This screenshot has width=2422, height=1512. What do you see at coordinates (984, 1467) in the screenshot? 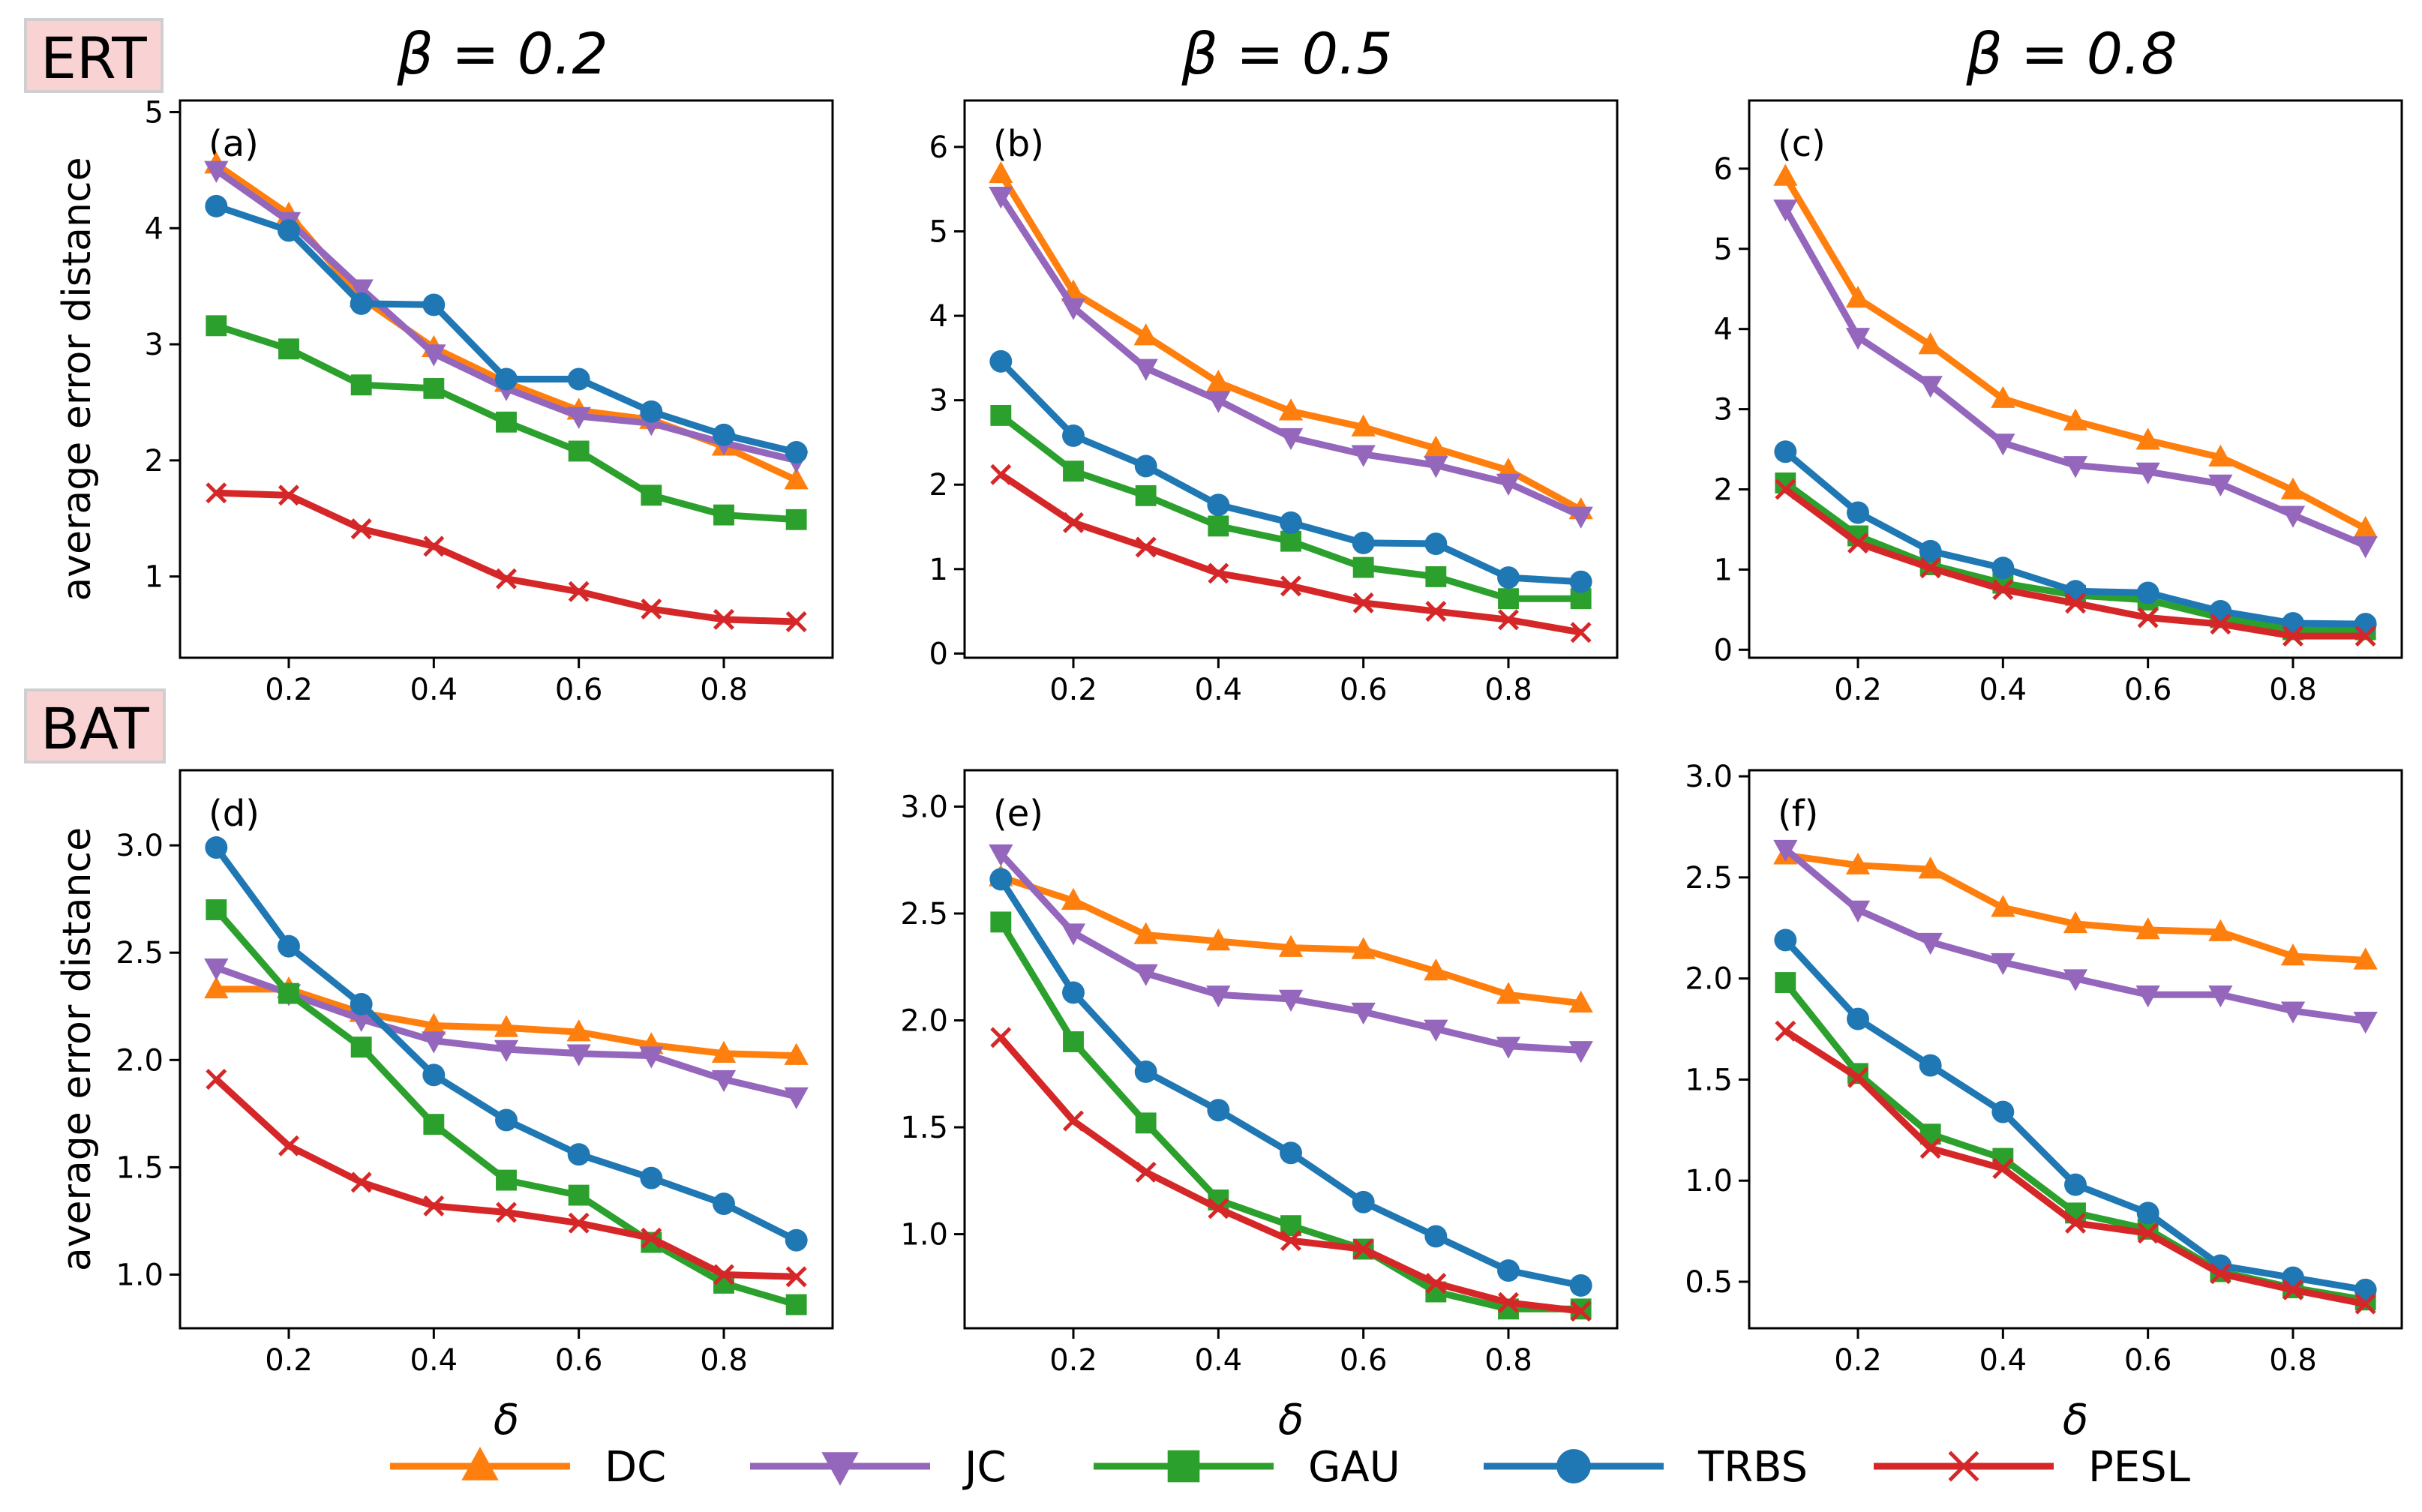
I see `legend-label: JC` at bounding box center [984, 1467].